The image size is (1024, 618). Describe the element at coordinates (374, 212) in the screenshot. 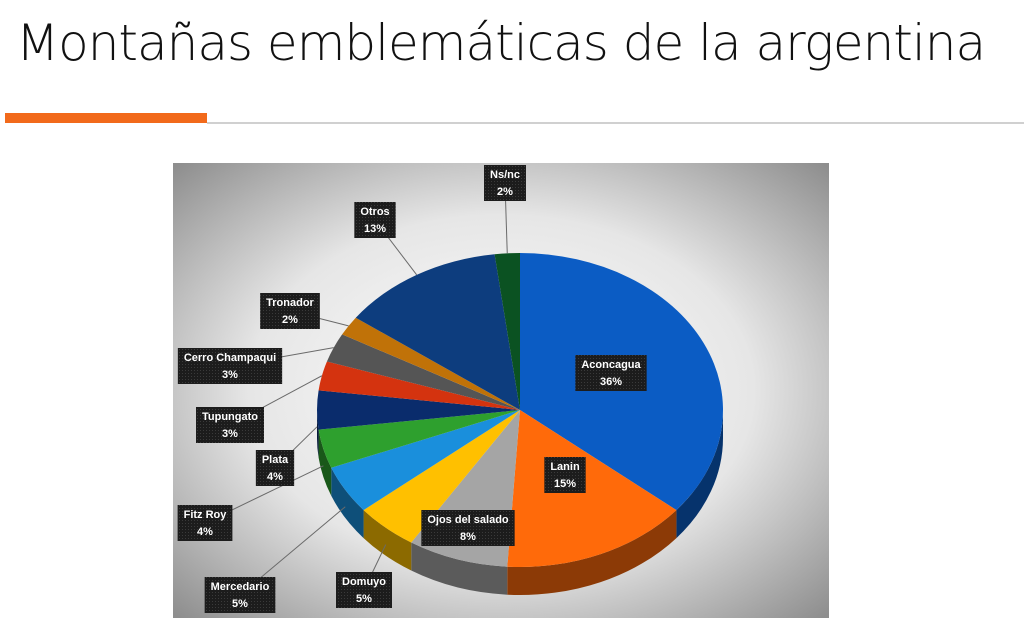

I see `category-label: Otros` at that location.